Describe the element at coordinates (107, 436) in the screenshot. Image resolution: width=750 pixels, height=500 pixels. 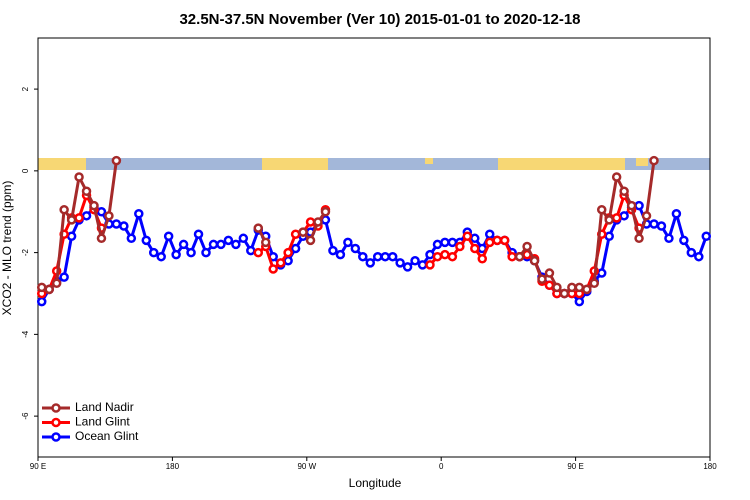
I see `legend-label: Ocean Glint` at that location.